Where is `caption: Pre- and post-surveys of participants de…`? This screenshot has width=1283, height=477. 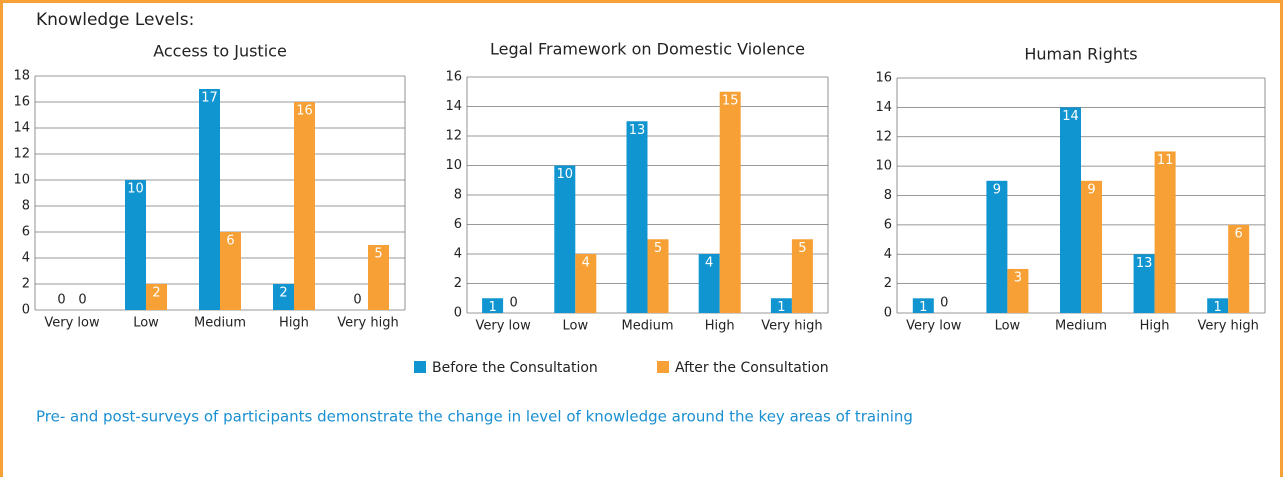 caption: Pre- and post-surveys of participants de… is located at coordinates (474, 417).